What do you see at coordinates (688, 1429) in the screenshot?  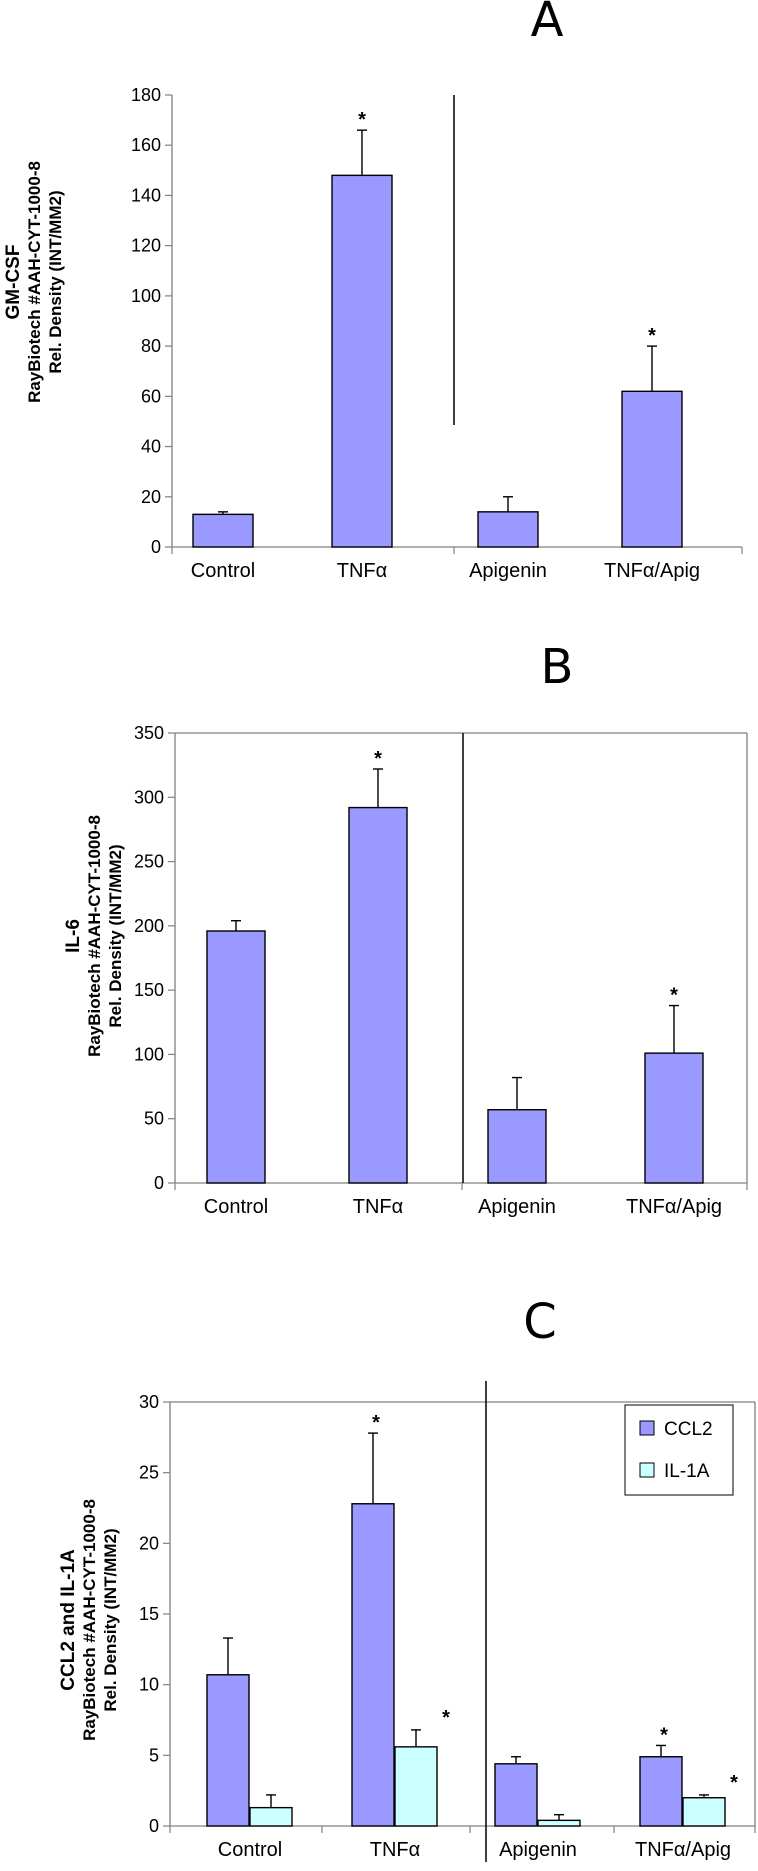 I see `legend-label-ccl2: CCL2` at bounding box center [688, 1429].